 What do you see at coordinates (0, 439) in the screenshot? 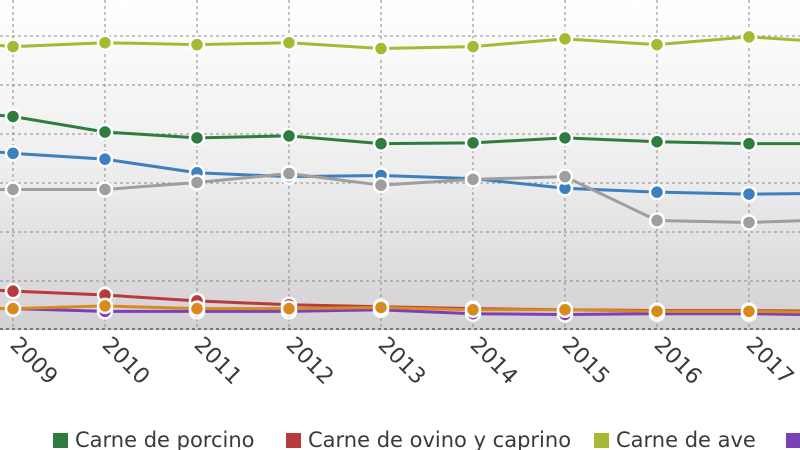
I see `legend-label-cutoff: o` at bounding box center [0, 439].